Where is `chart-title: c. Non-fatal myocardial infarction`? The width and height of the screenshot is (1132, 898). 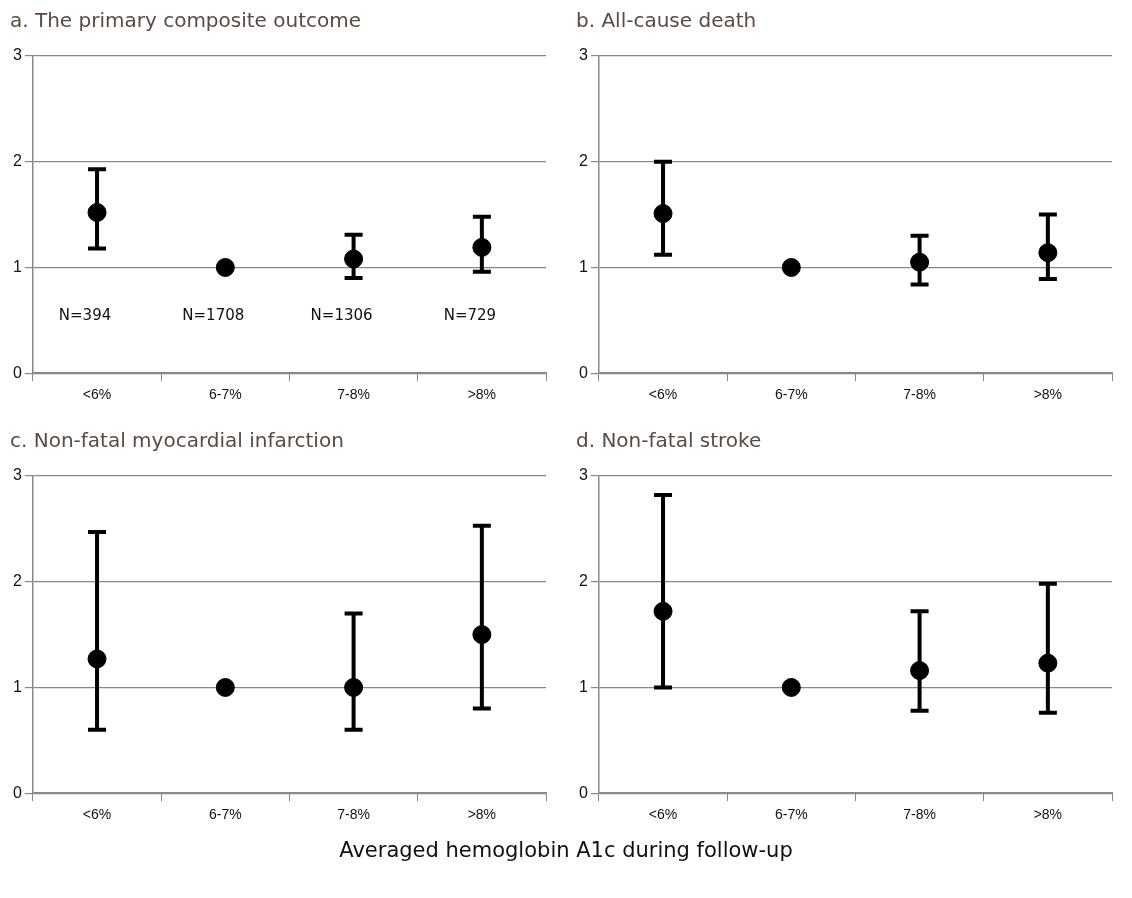 chart-title: c. Non-fatal myocardial infarction is located at coordinates (177, 440).